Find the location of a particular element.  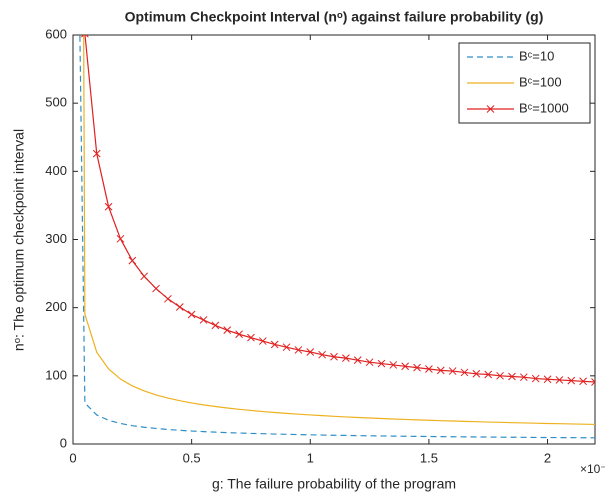

x-tick-label: 1 is located at coordinates (310, 457).